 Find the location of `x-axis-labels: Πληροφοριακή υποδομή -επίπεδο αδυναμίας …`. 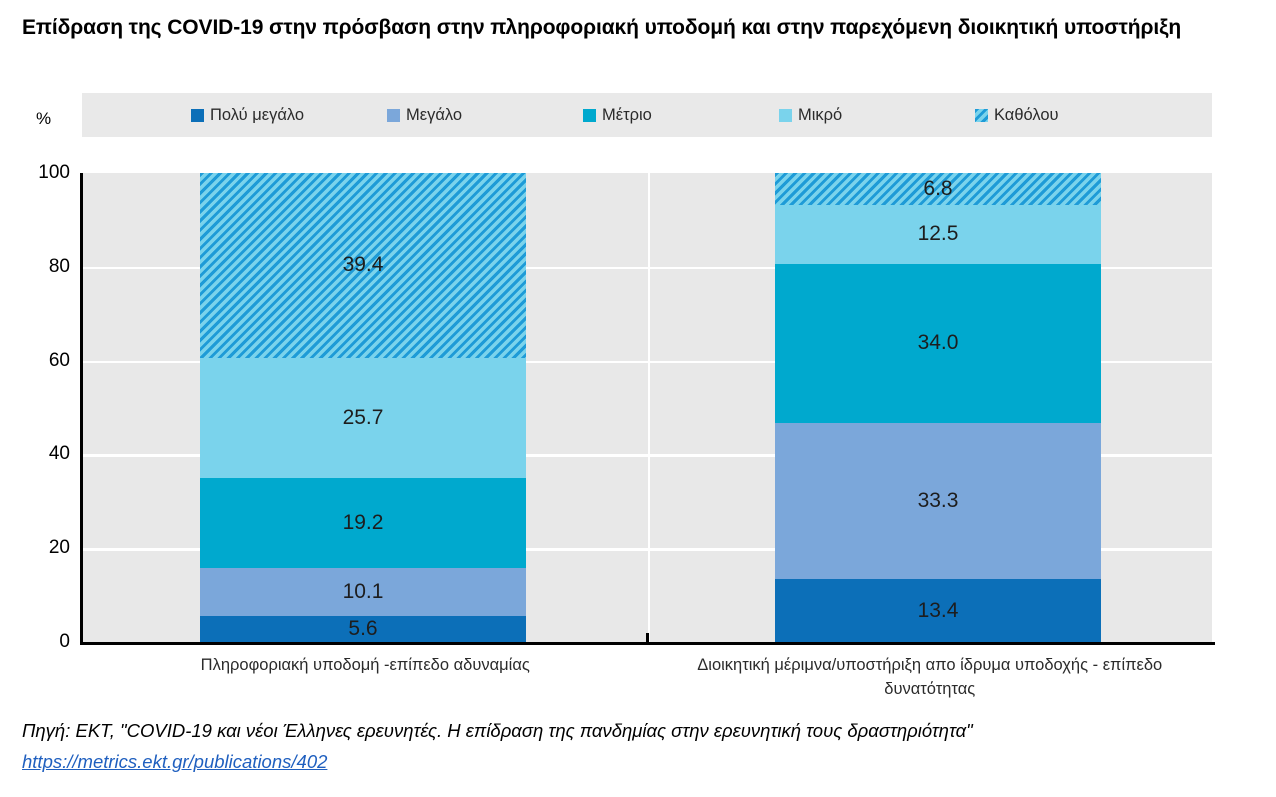

x-axis-labels: Πληροφοριακή υποδομή -επίπεδο αδυναμίας … is located at coordinates (647, 678).